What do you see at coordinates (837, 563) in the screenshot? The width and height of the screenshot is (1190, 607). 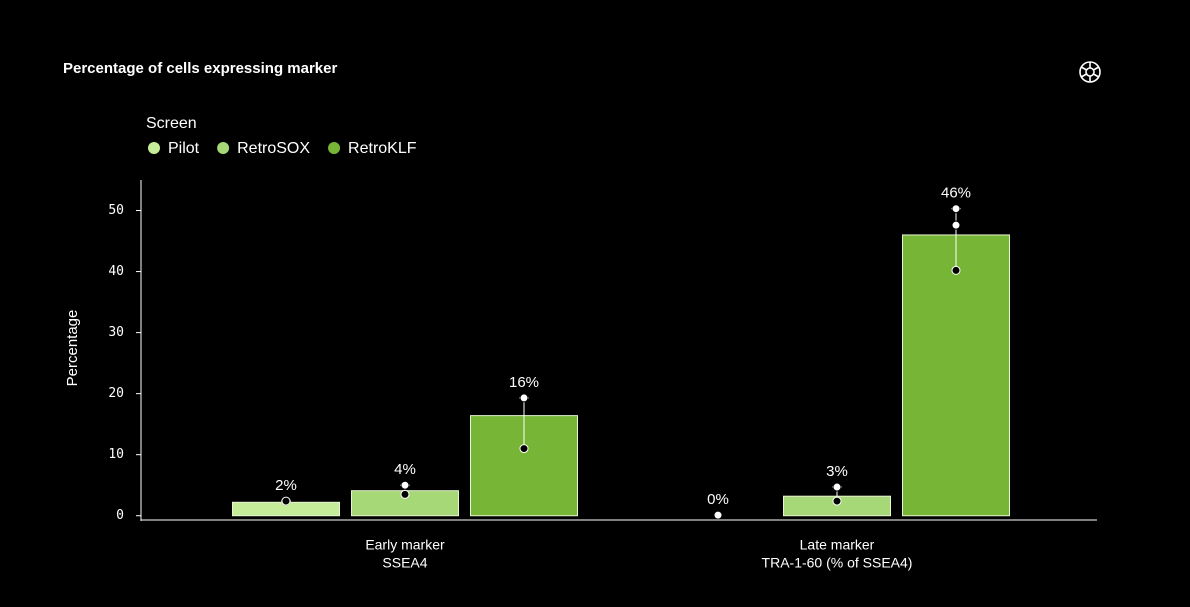 I see `x-tick-label: TRA-1-60 (% of SSEA4)` at bounding box center [837, 563].